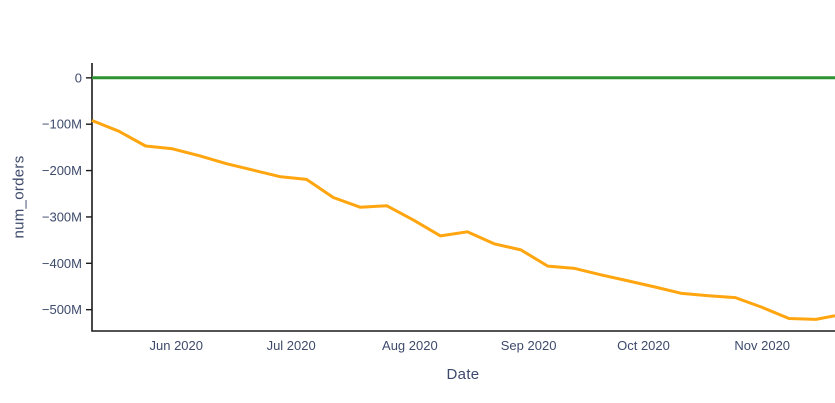 This screenshot has height=403, width=835. Describe the element at coordinates (78, 77) in the screenshot. I see `y-tick-label: 0` at that location.